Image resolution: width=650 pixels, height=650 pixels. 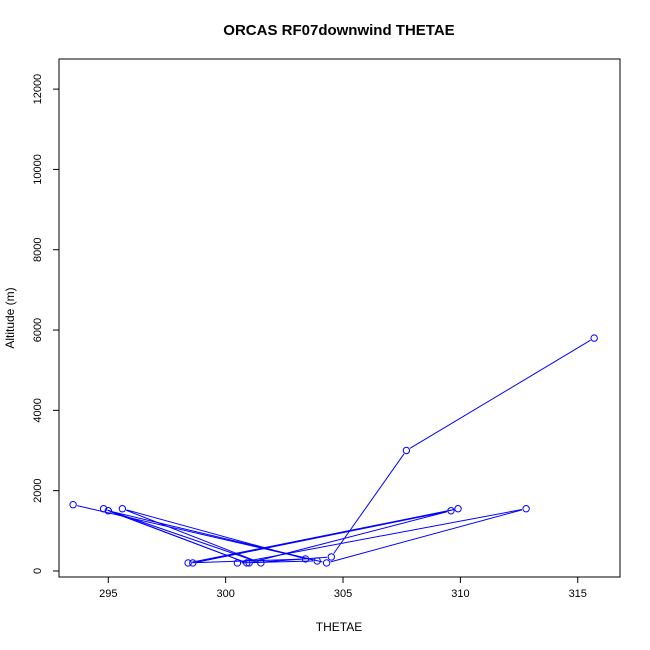 I want to click on y-tick-label: 10000, so click(x=38, y=169).